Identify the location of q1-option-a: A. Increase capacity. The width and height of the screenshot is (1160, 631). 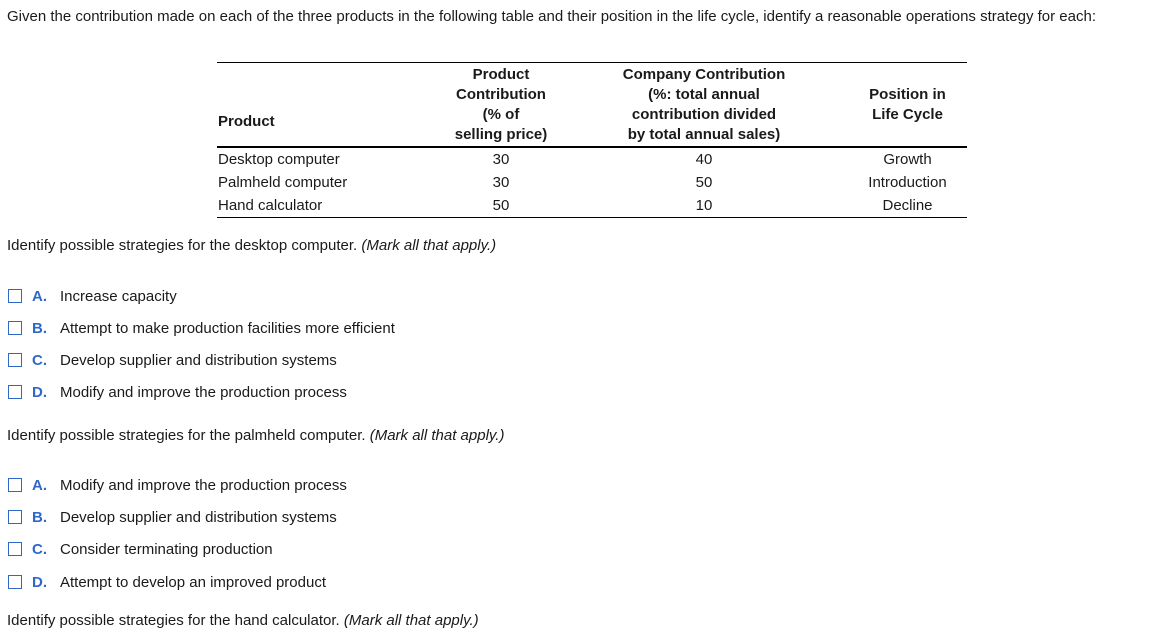
(92, 296).